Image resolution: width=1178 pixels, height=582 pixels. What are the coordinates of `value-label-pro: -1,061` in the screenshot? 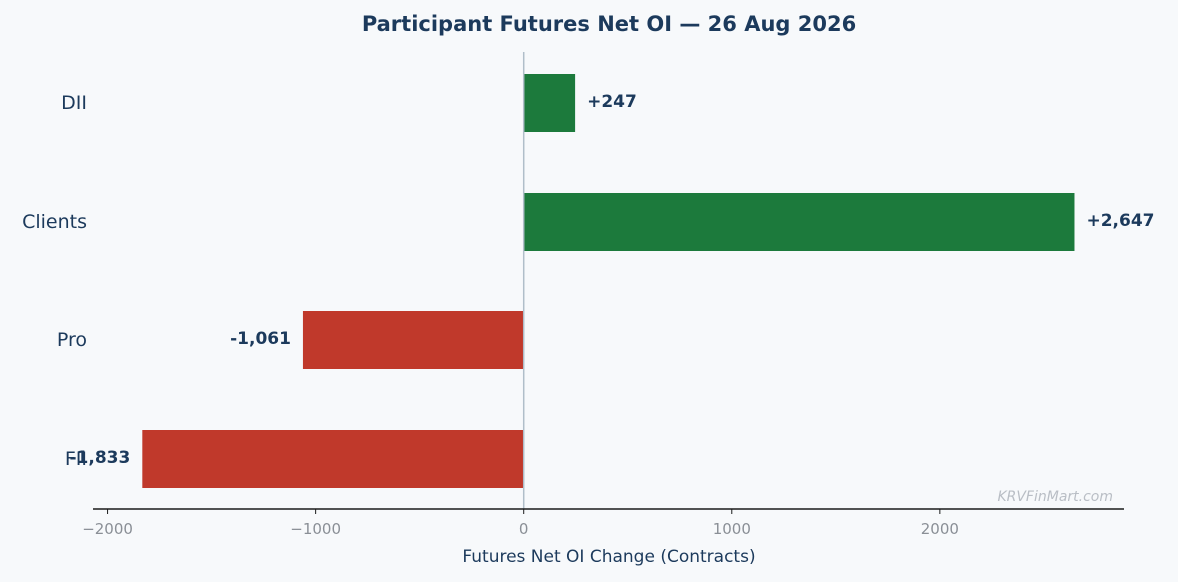 It's located at (260, 339).